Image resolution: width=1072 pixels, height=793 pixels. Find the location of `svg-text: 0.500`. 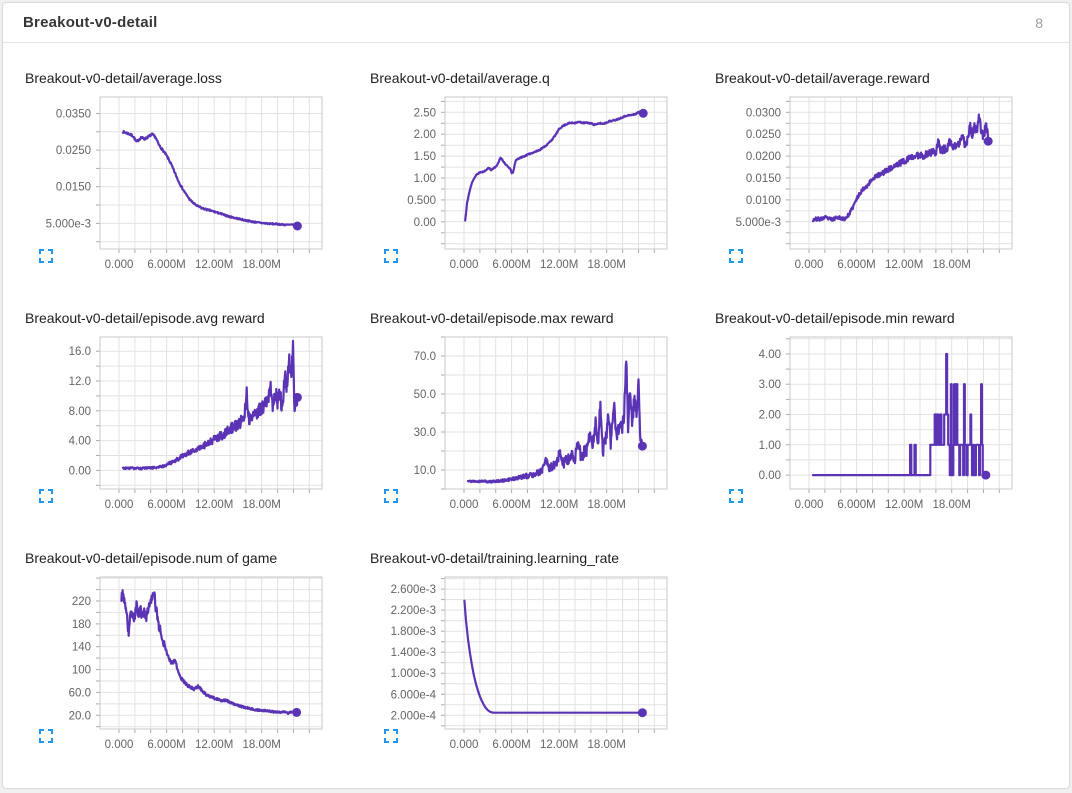

svg-text: 0.500 is located at coordinates (421, 201).